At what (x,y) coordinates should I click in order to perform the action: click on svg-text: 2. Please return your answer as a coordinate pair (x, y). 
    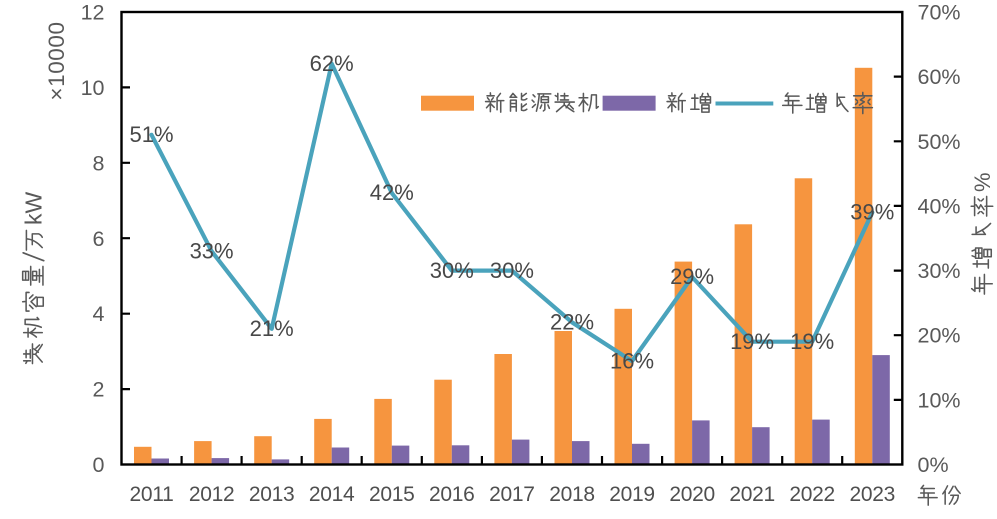
    Looking at the image, I should click on (99, 390).